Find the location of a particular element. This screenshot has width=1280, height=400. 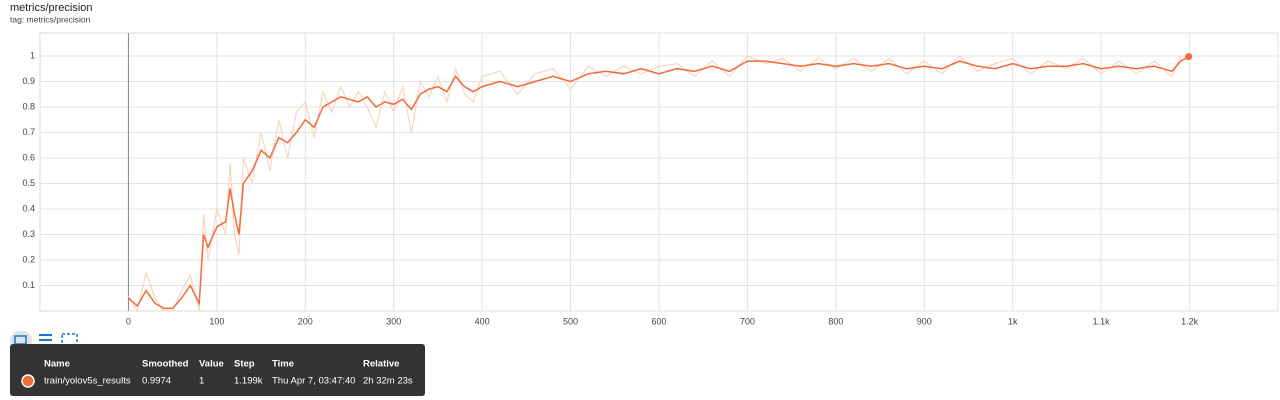

tooltip-header: Time is located at coordinates (283, 364).